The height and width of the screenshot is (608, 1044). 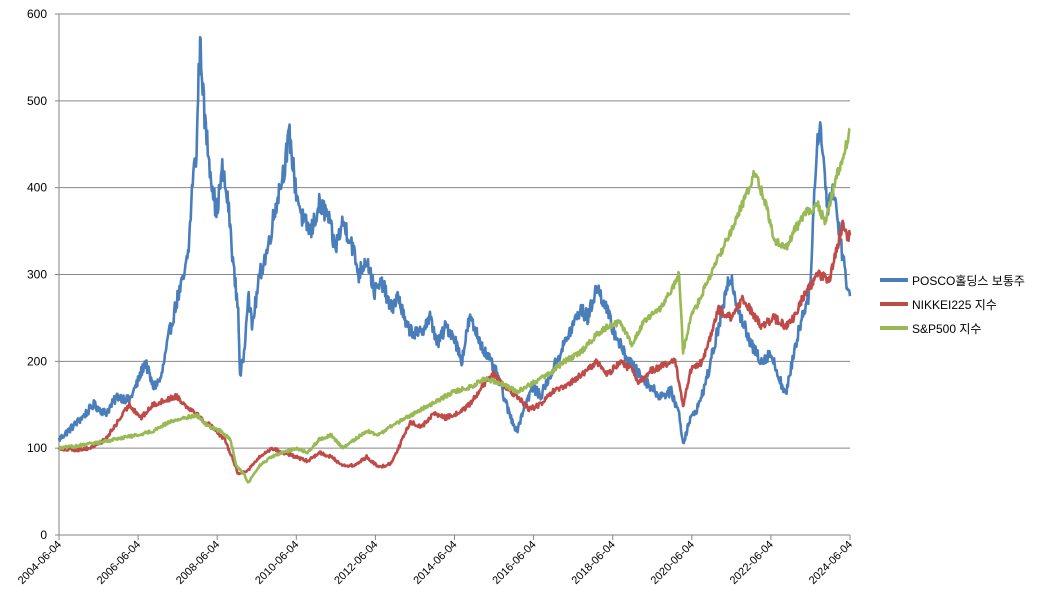 What do you see at coordinates (43, 535) in the screenshot?
I see `y-tick-label-0: 0` at bounding box center [43, 535].